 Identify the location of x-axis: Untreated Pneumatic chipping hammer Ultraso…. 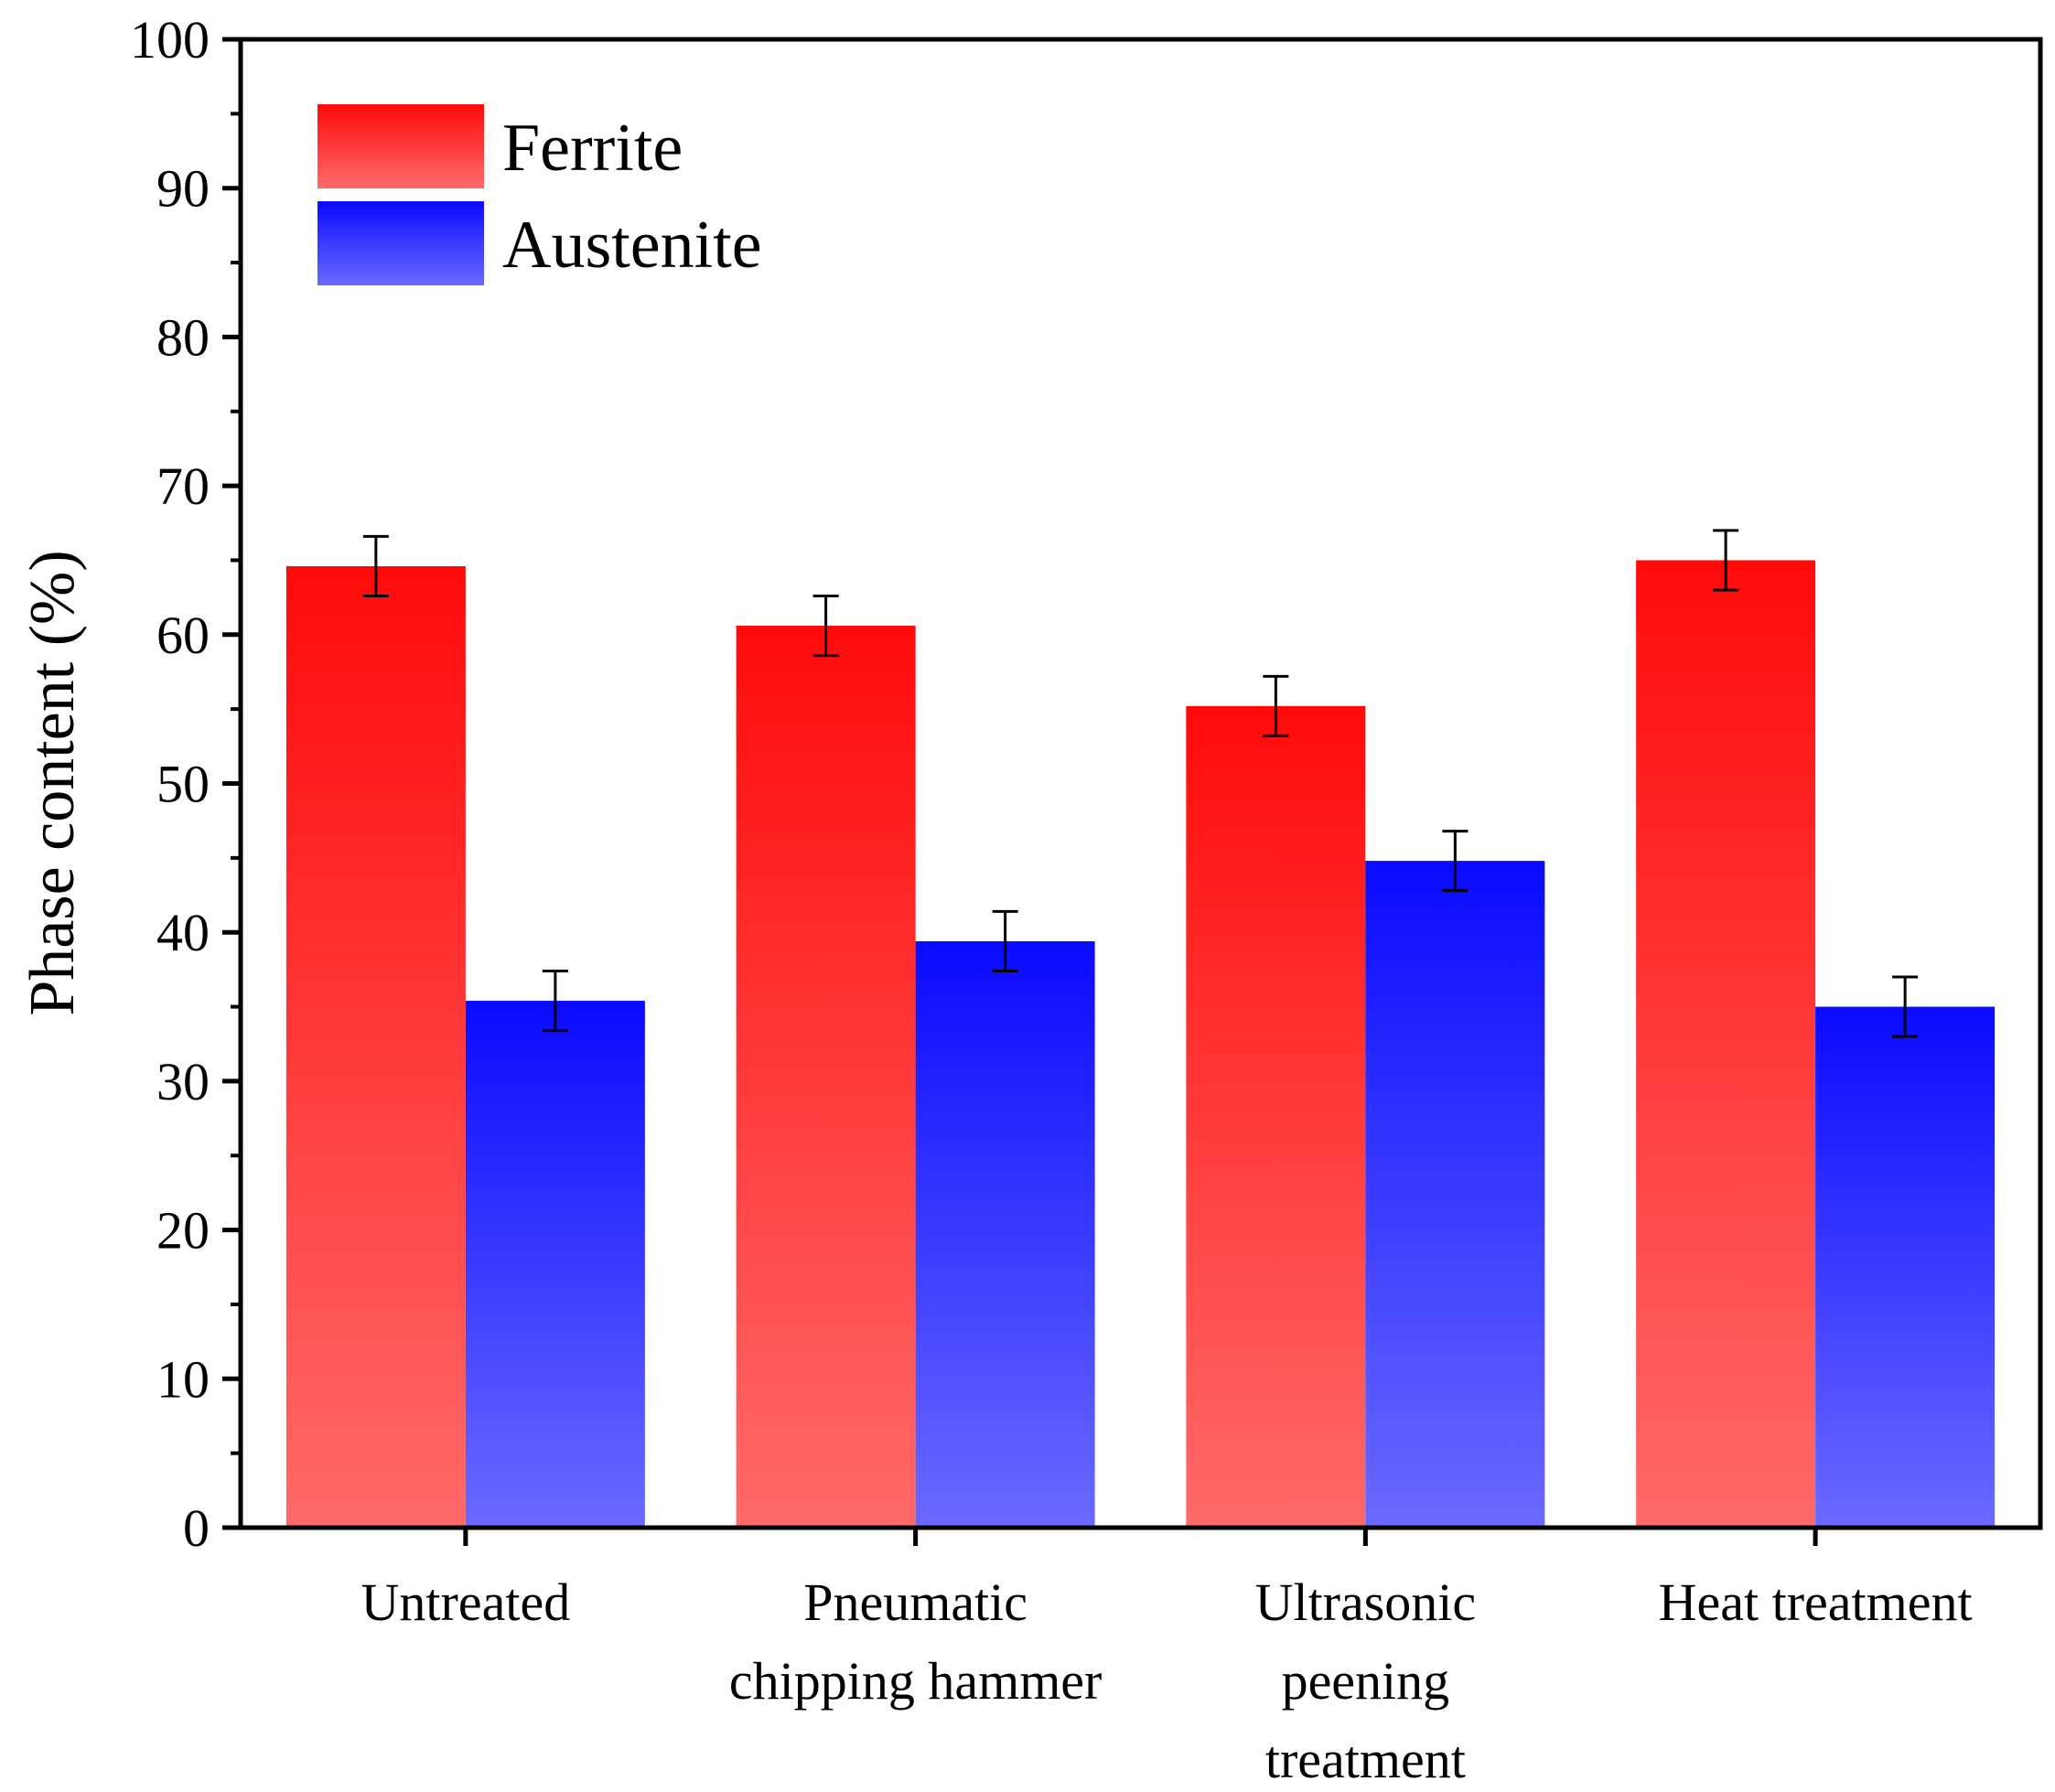
(1167, 1658).